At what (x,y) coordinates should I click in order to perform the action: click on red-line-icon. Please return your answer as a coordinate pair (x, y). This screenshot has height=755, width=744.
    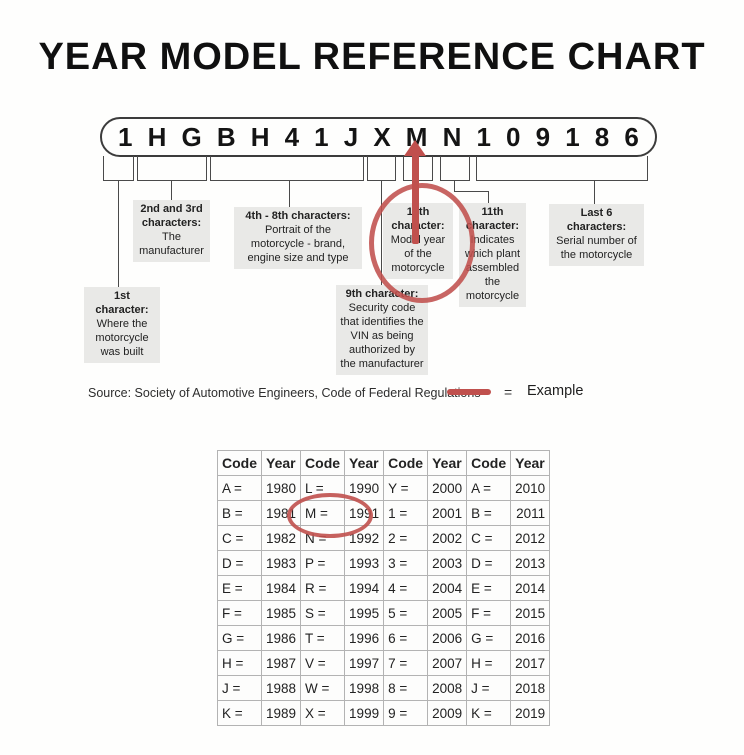
    Looking at the image, I should click on (469, 392).